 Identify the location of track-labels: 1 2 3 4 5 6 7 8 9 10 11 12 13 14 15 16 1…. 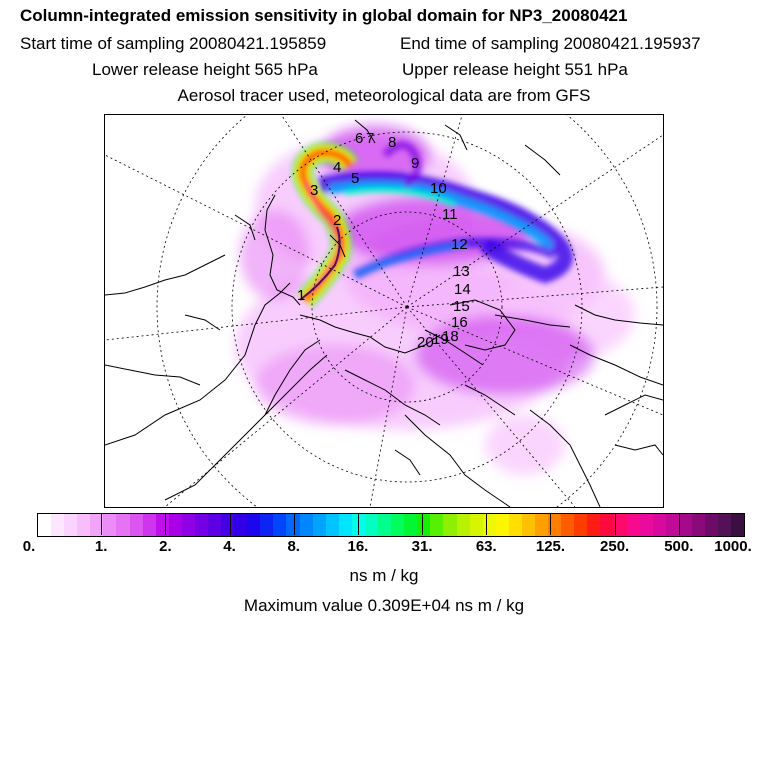
(384, 240).